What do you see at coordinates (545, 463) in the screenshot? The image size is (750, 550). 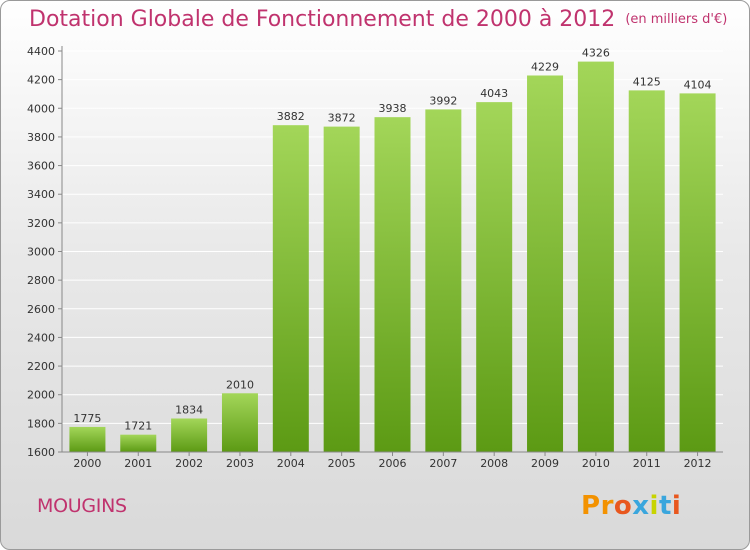 I see `x-tick-label-2009: 2009` at bounding box center [545, 463].